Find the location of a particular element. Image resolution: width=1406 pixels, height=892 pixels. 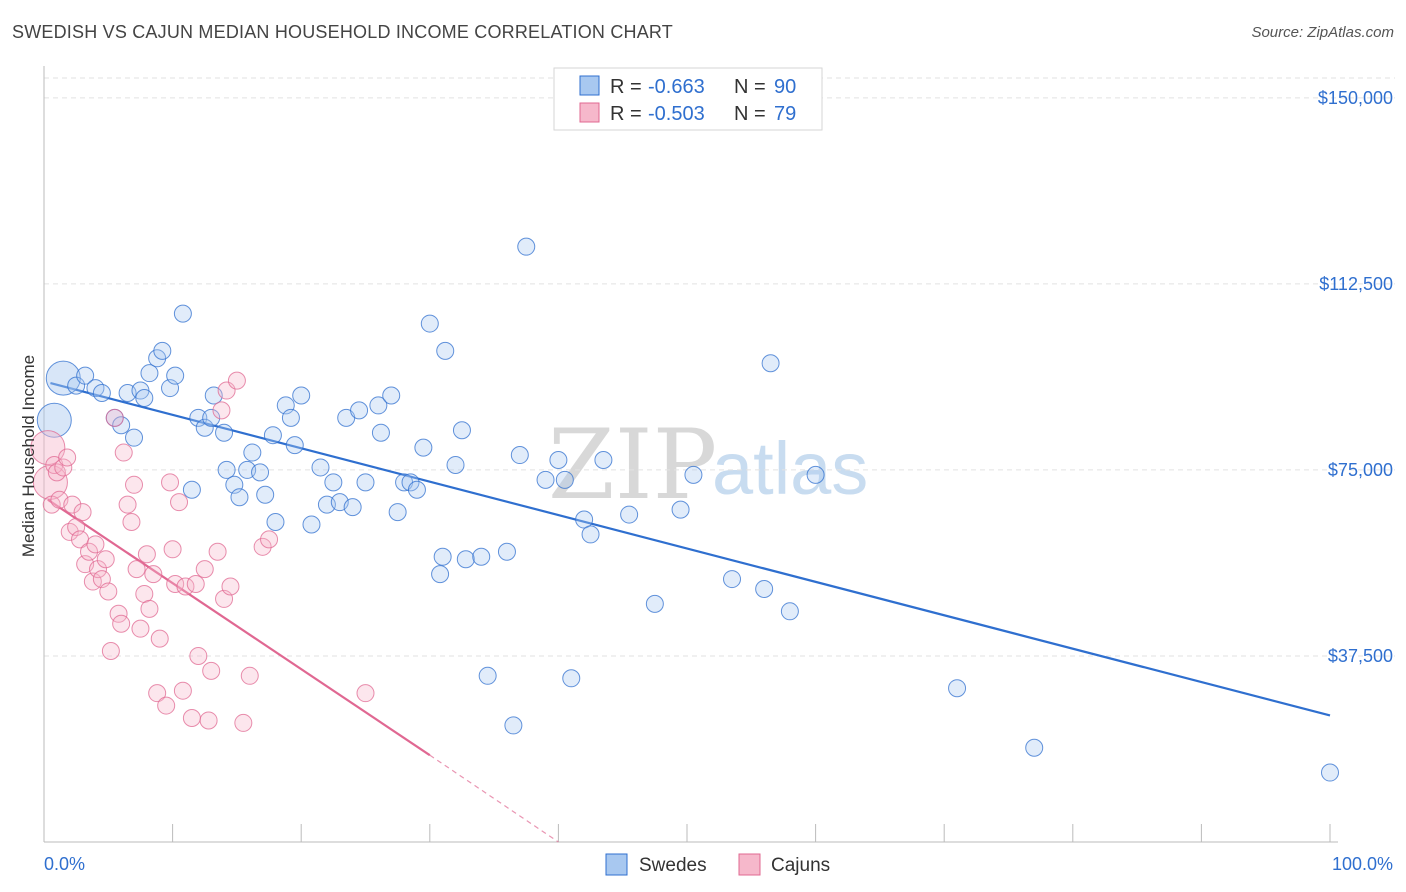

y-tick-label: $112,500 is located at coordinates (1356, 284).